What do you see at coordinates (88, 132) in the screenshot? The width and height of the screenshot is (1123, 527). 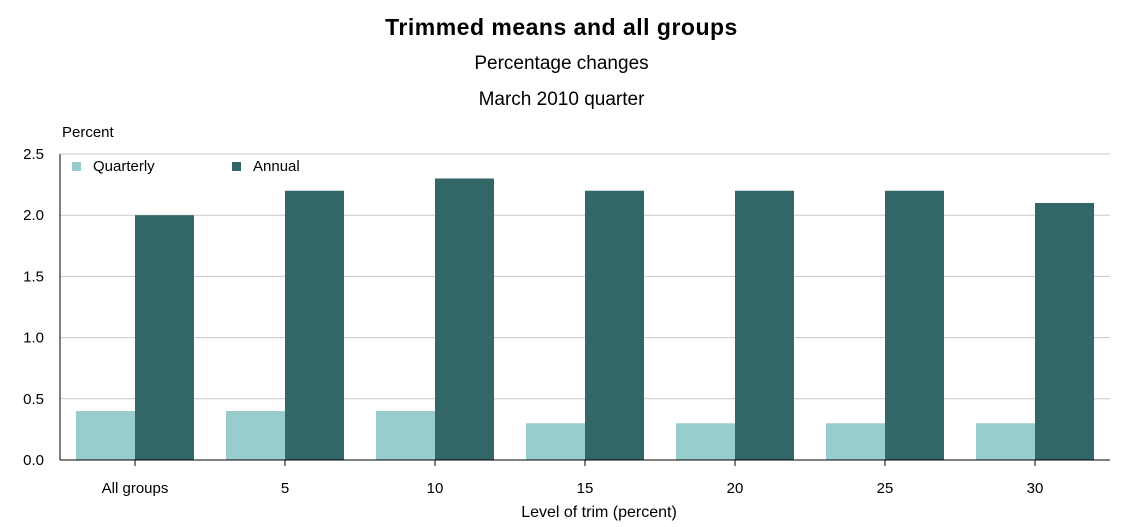 I see `y-axis-label: Percent` at bounding box center [88, 132].